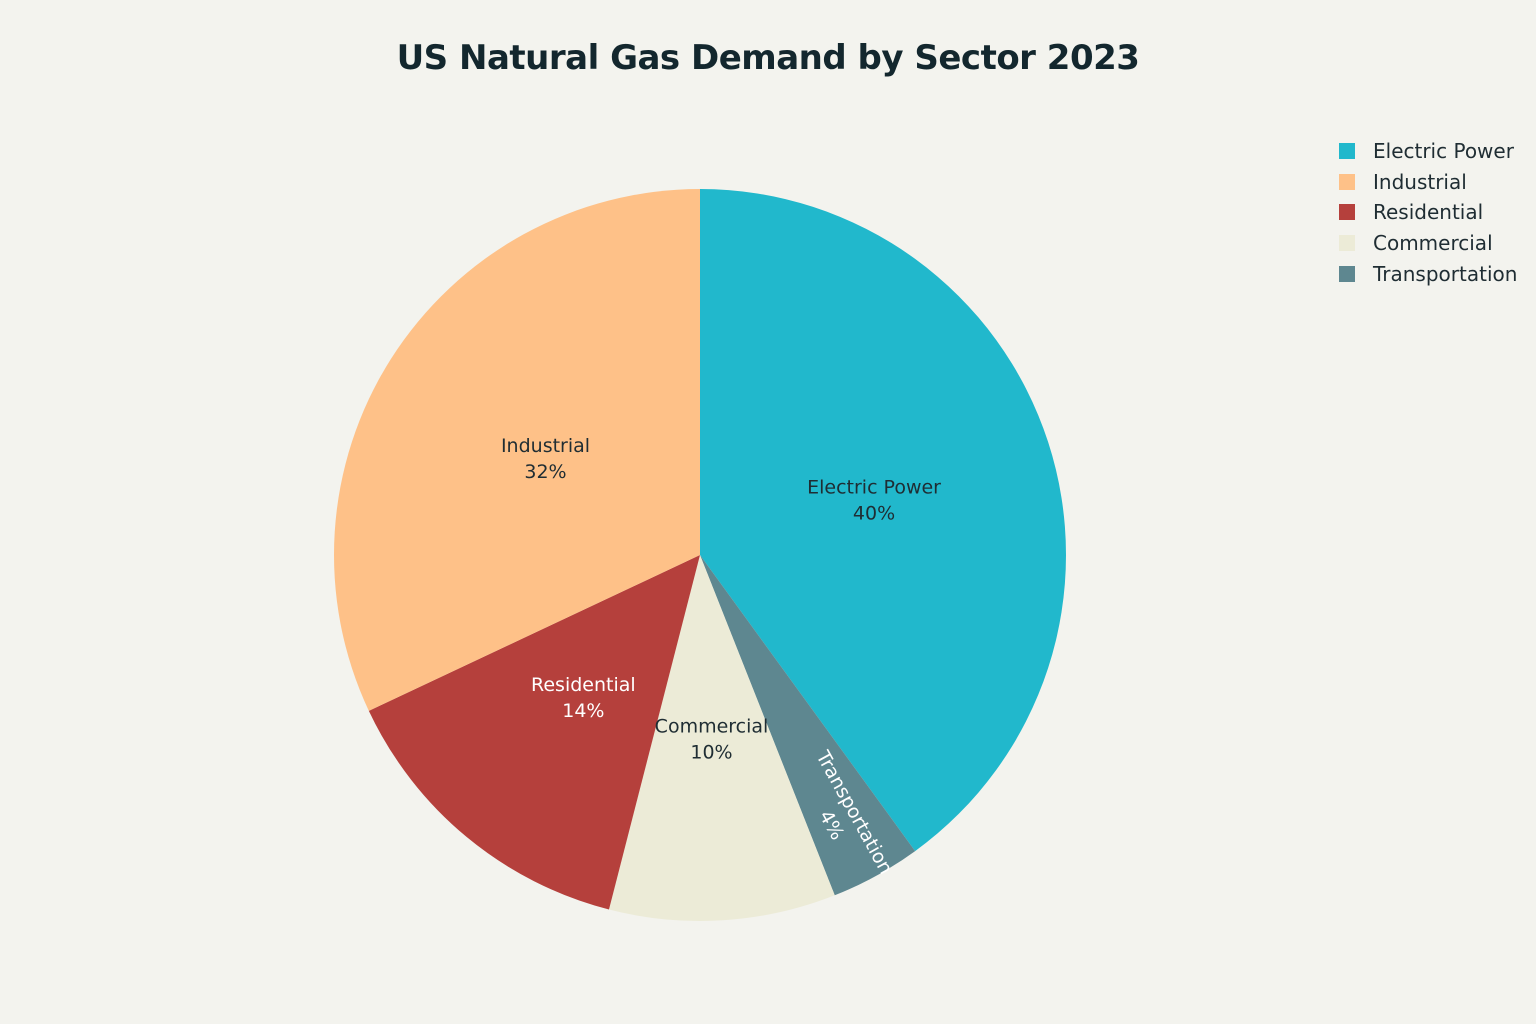  I want to click on legend-item-residential: Residential, so click(1434, 212).